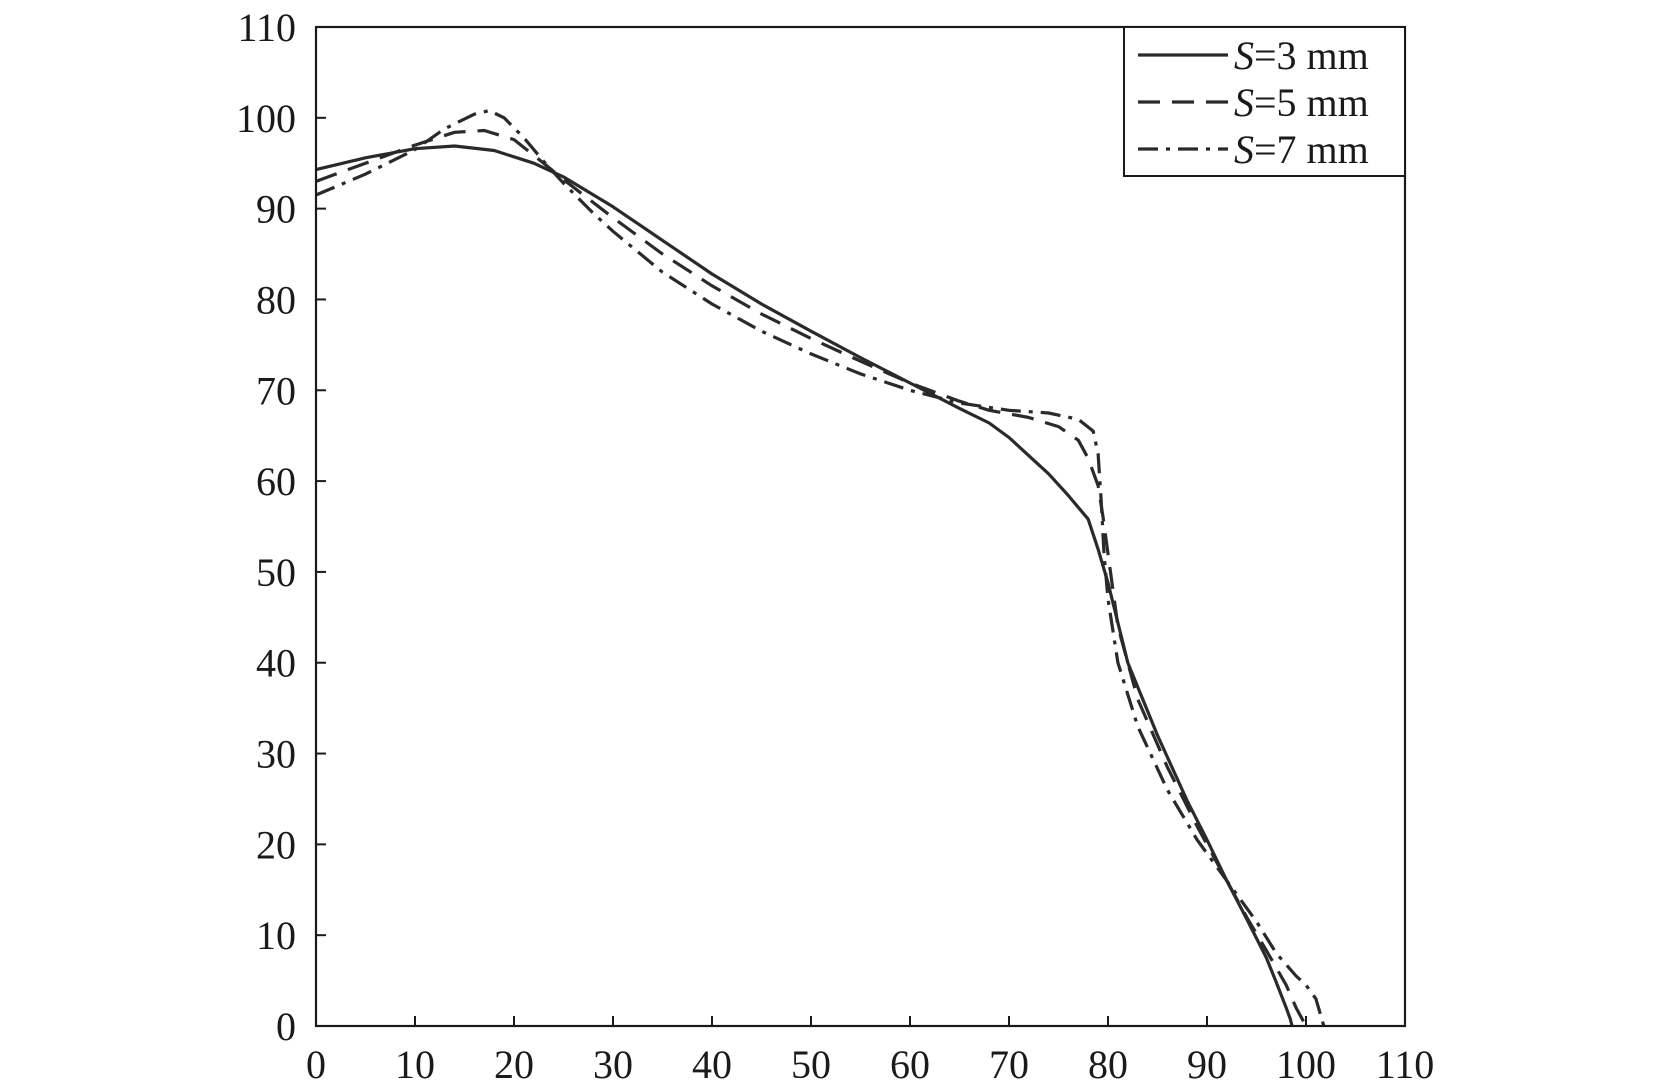 This screenshot has width=1654, height=1090. I want to click on y-tick-label: 100, so click(266, 118).